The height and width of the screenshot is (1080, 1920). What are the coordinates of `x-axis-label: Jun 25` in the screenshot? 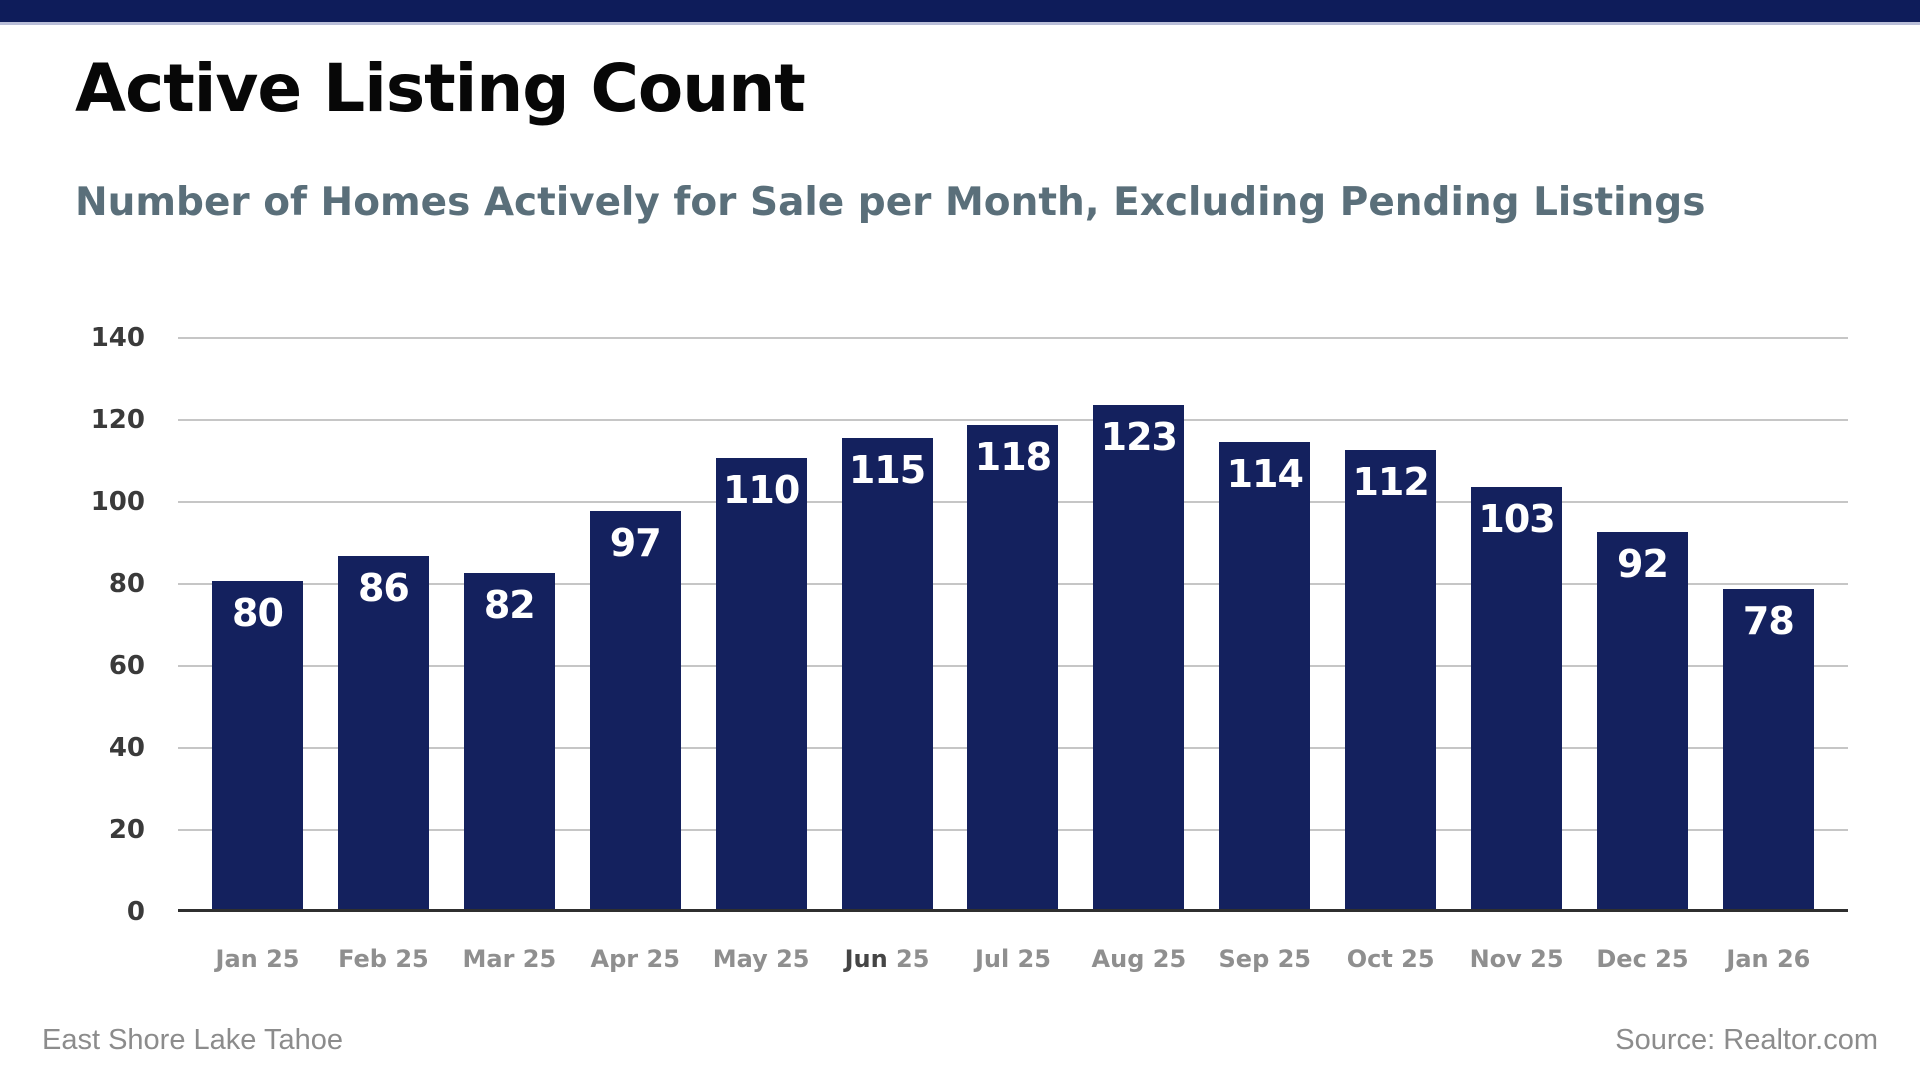 It's located at (887, 959).